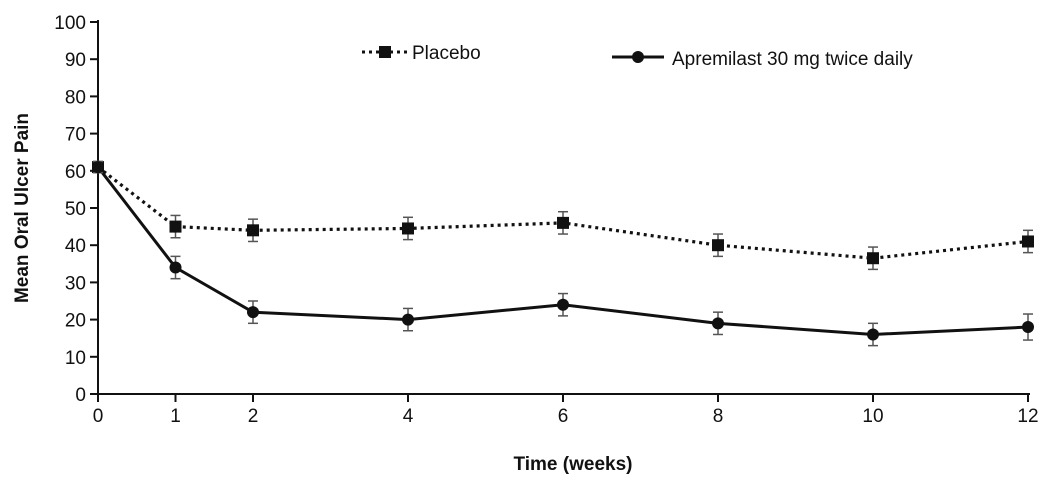 This screenshot has height=479, width=1043. I want to click on y-tick-label: 20, so click(75, 321).